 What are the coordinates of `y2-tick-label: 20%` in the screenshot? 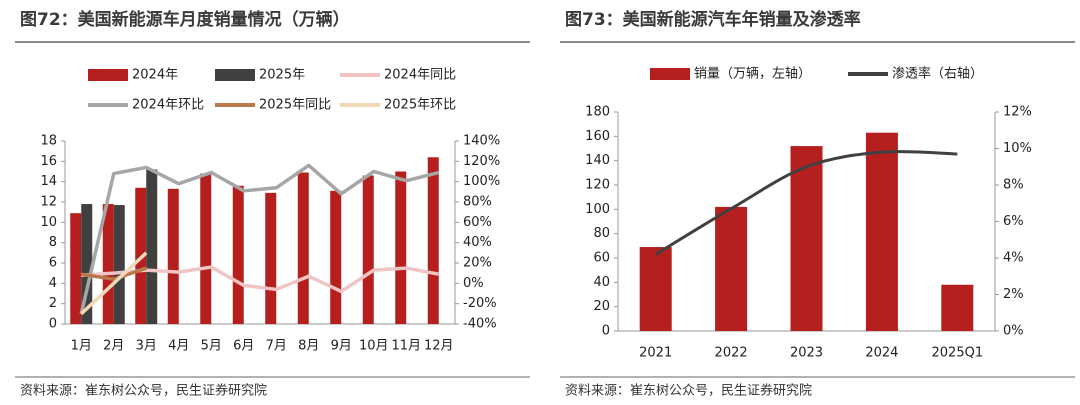 It's located at (477, 263).